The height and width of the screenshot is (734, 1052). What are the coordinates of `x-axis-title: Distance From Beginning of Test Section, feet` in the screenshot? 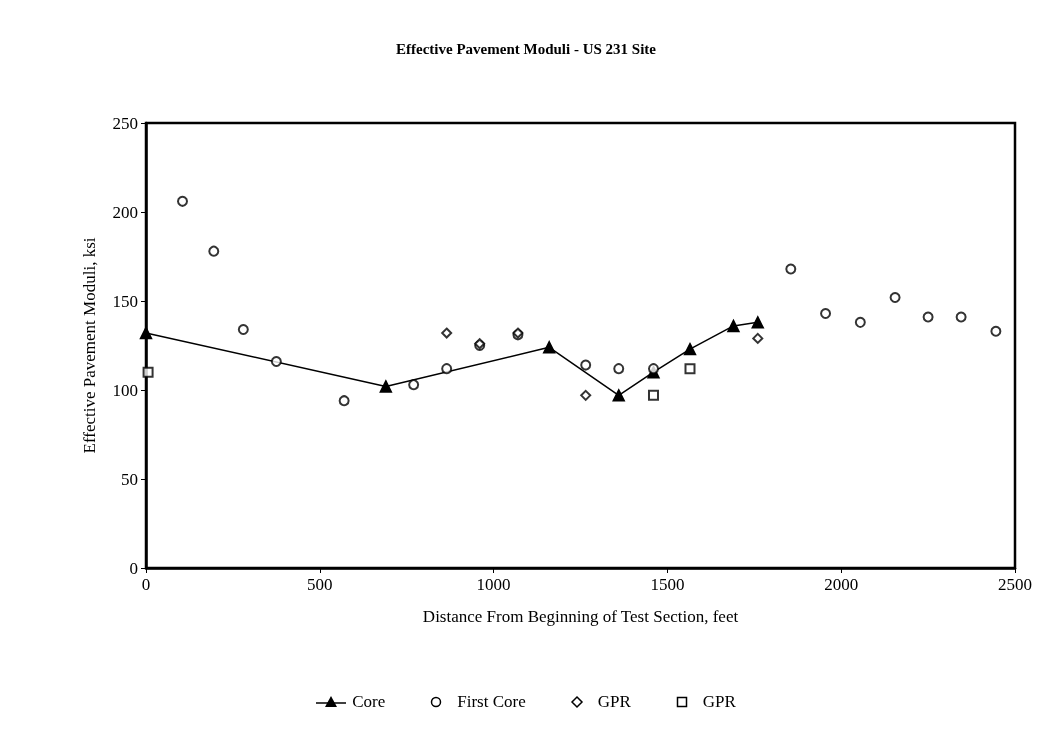 It's located at (580, 616).